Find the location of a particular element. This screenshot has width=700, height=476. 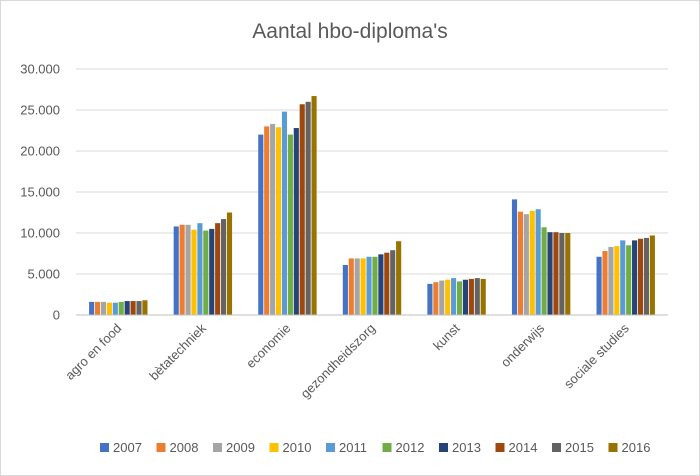

legend-label-2011: 2011 is located at coordinates (353, 447).